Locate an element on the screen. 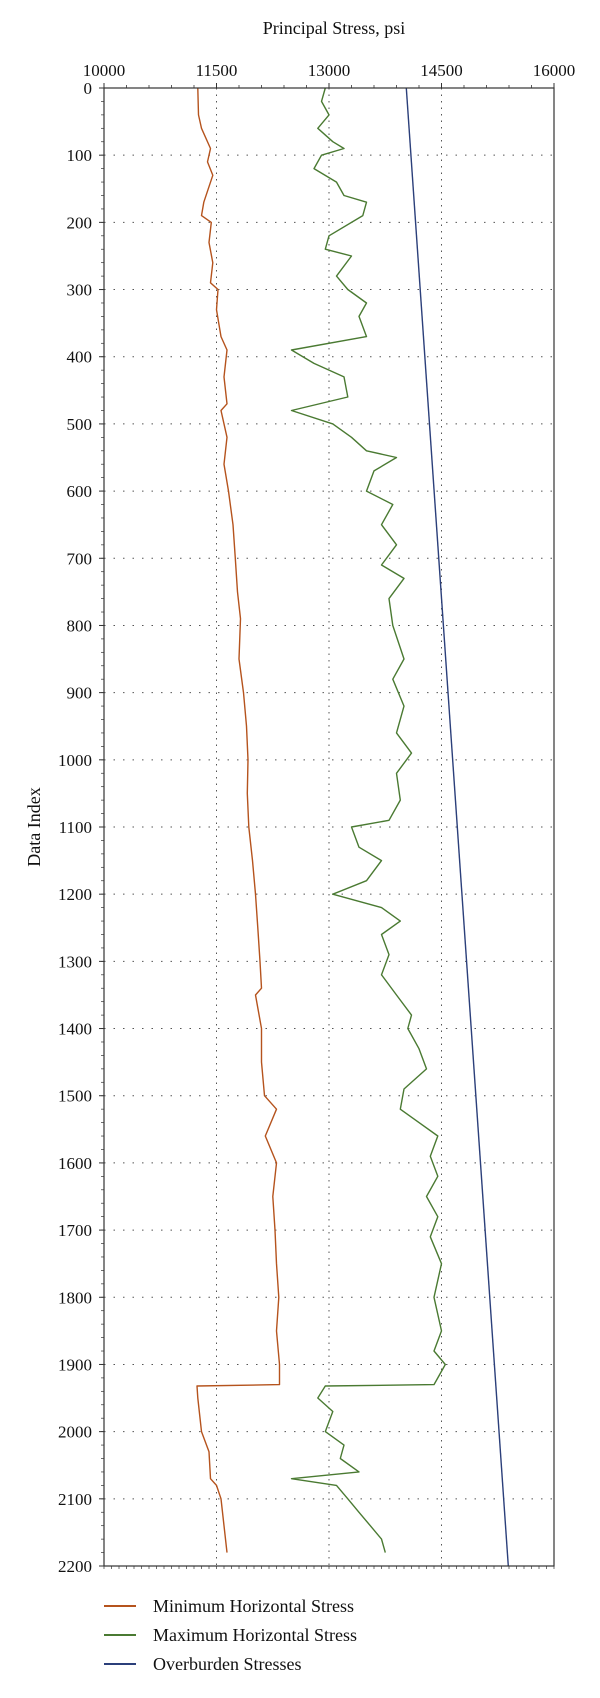  legend-label: Overburden Stresses is located at coordinates (227, 1664).